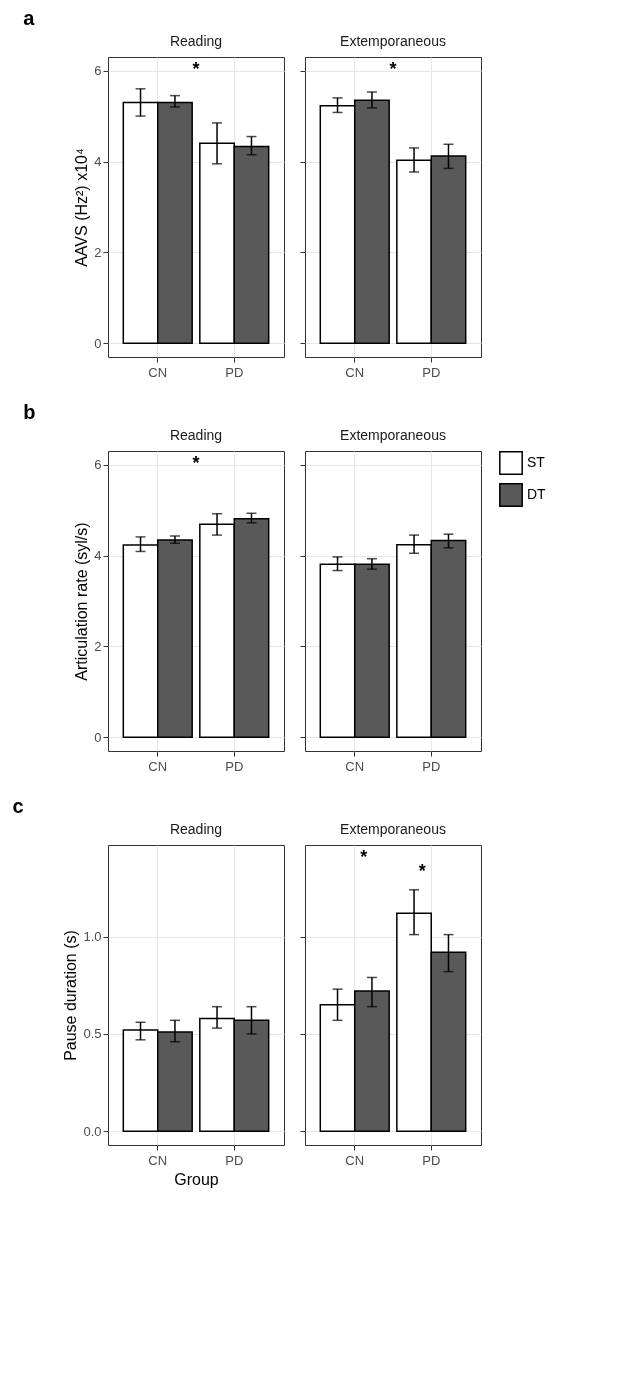 This screenshot has height=1389, width=618. What do you see at coordinates (29, 411) in the screenshot?
I see `text: b` at bounding box center [29, 411].